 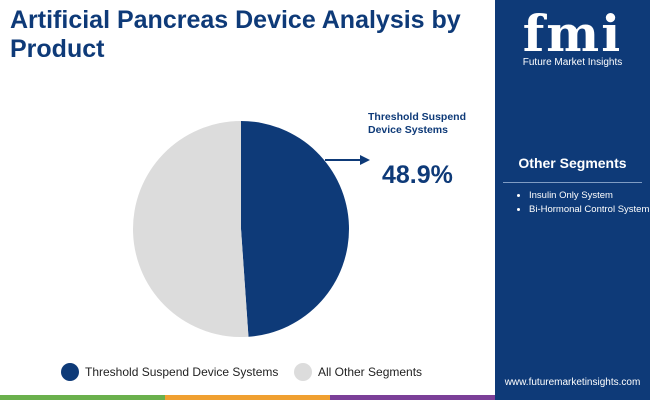 What do you see at coordinates (572, 382) in the screenshot?
I see `website: www.futuremarketinsights.com` at bounding box center [572, 382].